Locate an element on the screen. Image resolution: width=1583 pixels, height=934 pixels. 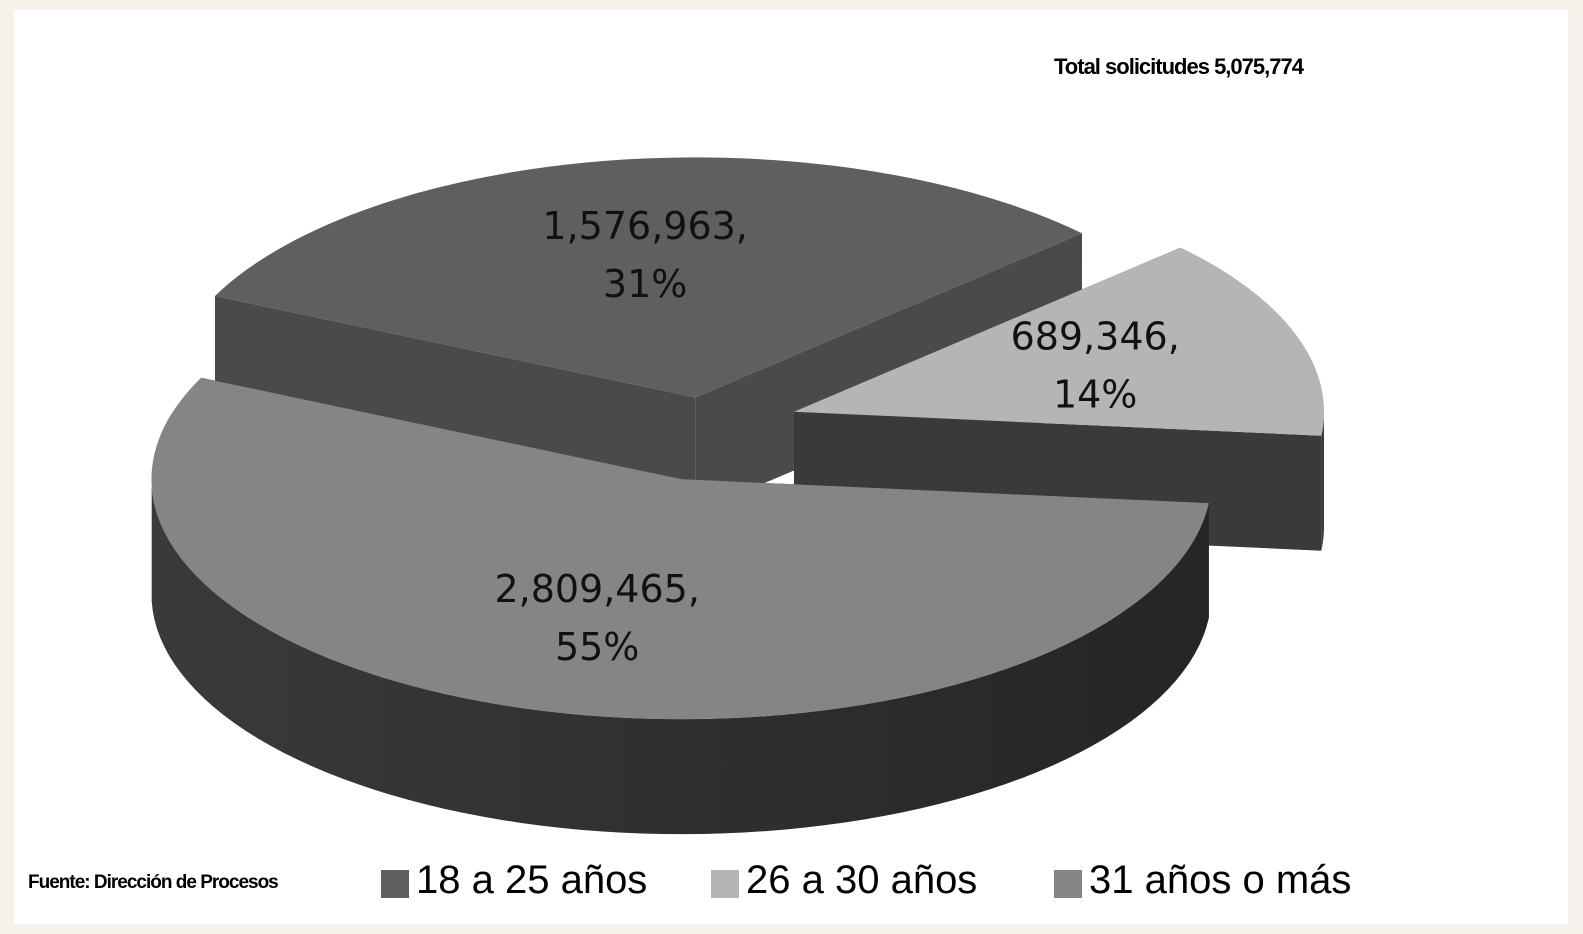
legend-label: 26 a 30 años is located at coordinates (861, 880).